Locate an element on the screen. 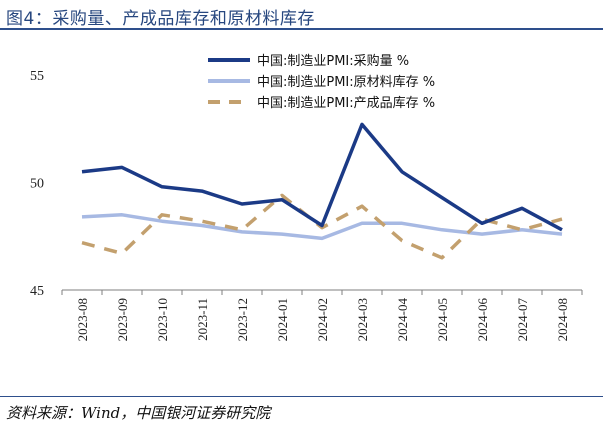 The height and width of the screenshot is (428, 603). series-line-raw-material is located at coordinates (322, 227).